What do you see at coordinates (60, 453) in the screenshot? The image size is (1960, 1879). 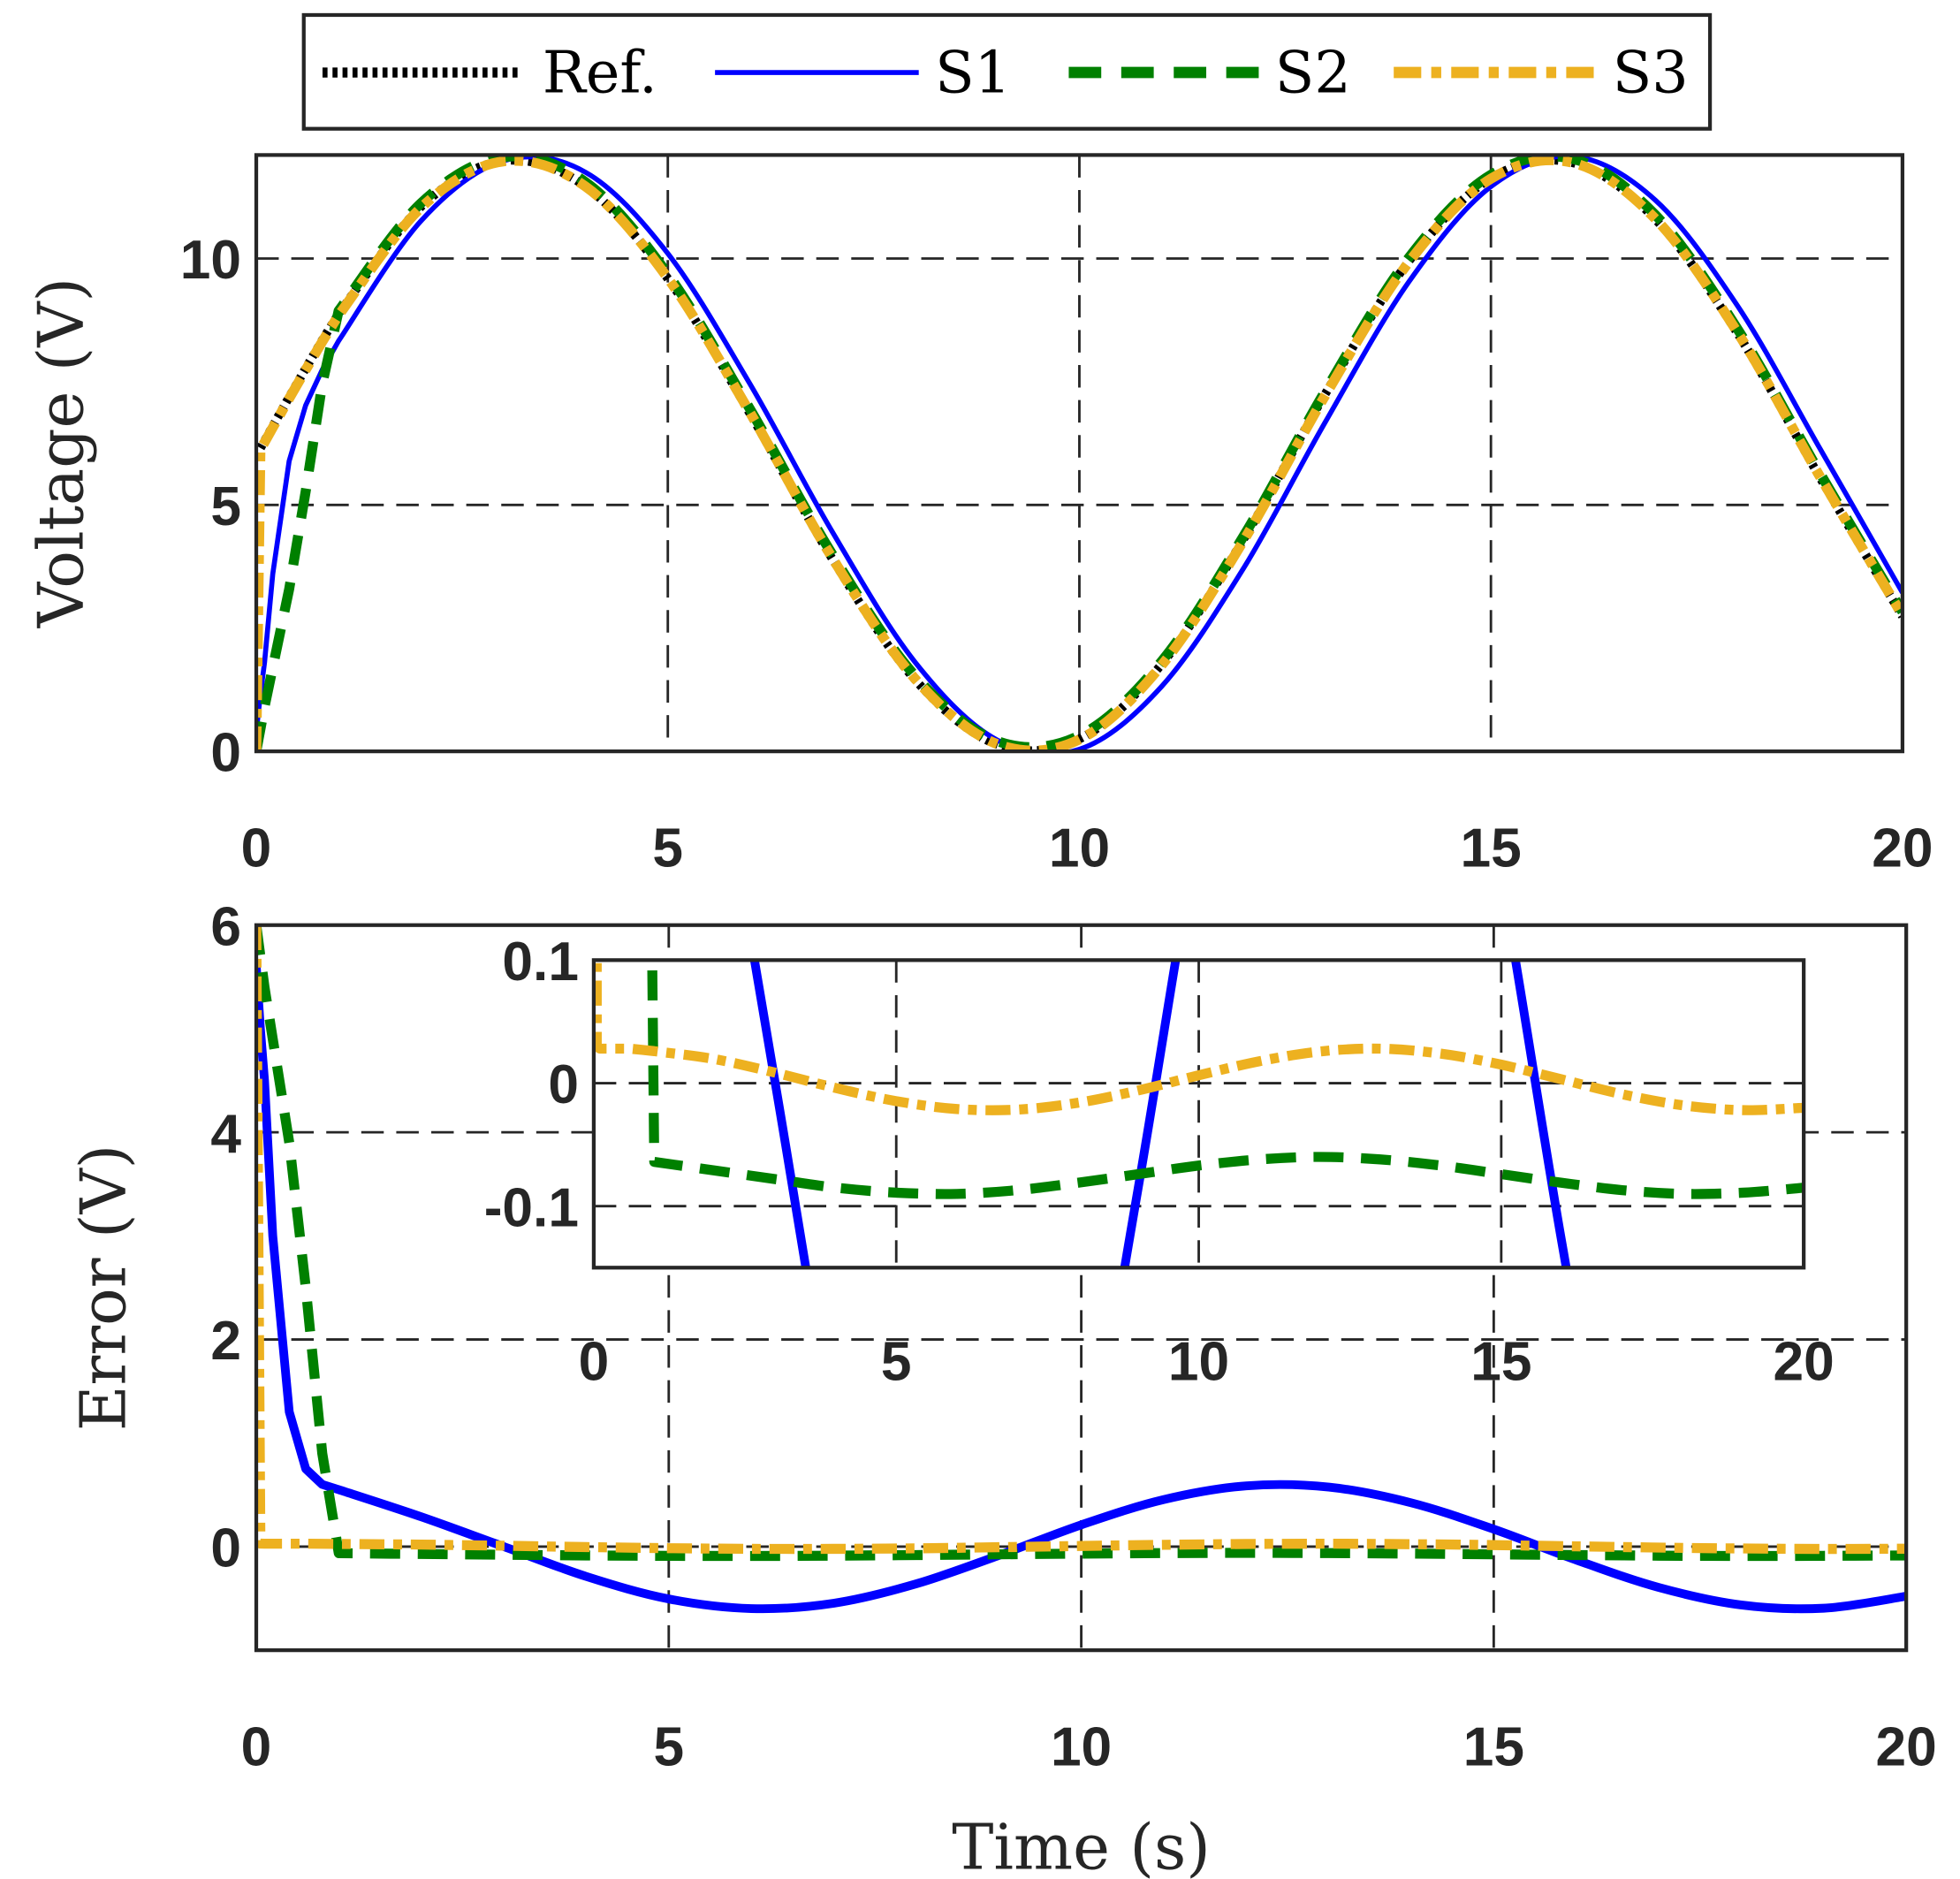 I see `y-axis-label-voltage: Voltage (V)` at bounding box center [60, 453].